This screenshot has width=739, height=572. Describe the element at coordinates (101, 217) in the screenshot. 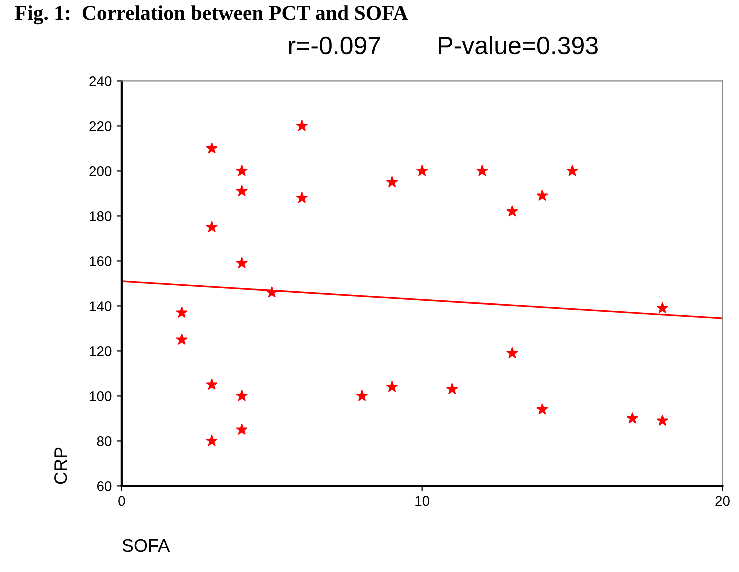

I see `y-tick-label: 180` at that location.